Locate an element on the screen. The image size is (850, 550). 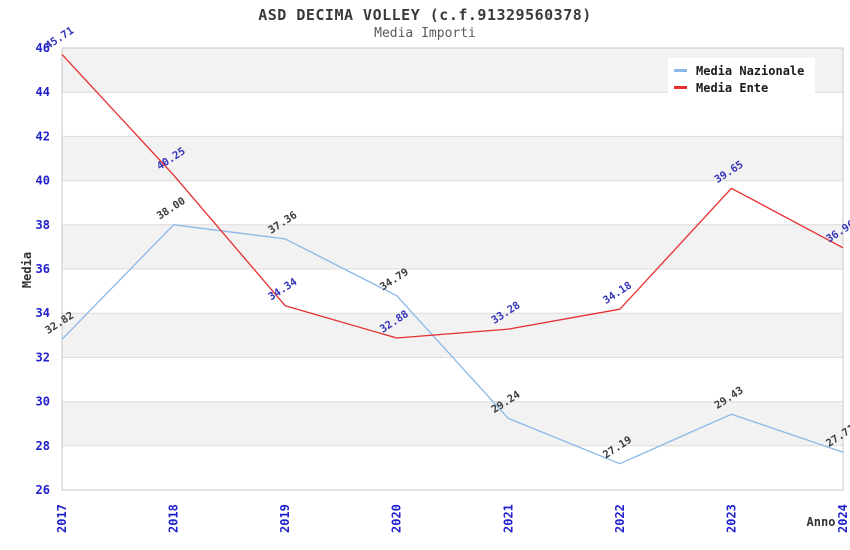
x-tick-label: 2018 is located at coordinates (174, 518).